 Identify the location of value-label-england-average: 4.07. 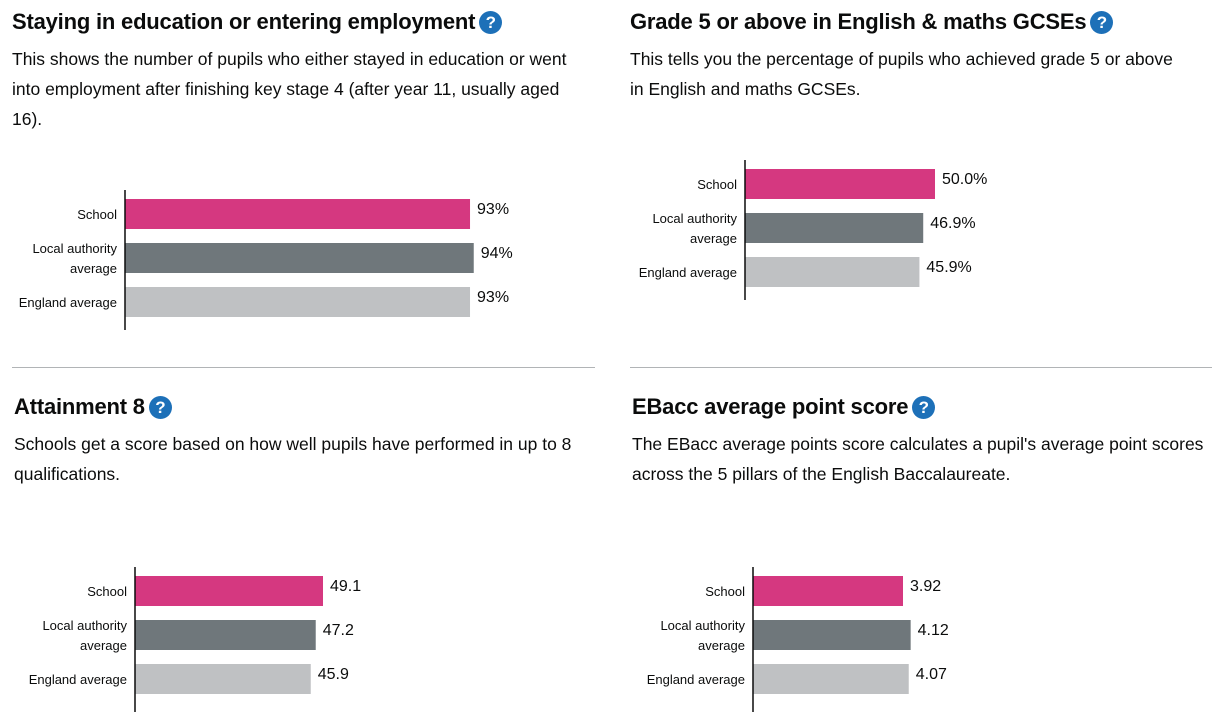
(931, 674).